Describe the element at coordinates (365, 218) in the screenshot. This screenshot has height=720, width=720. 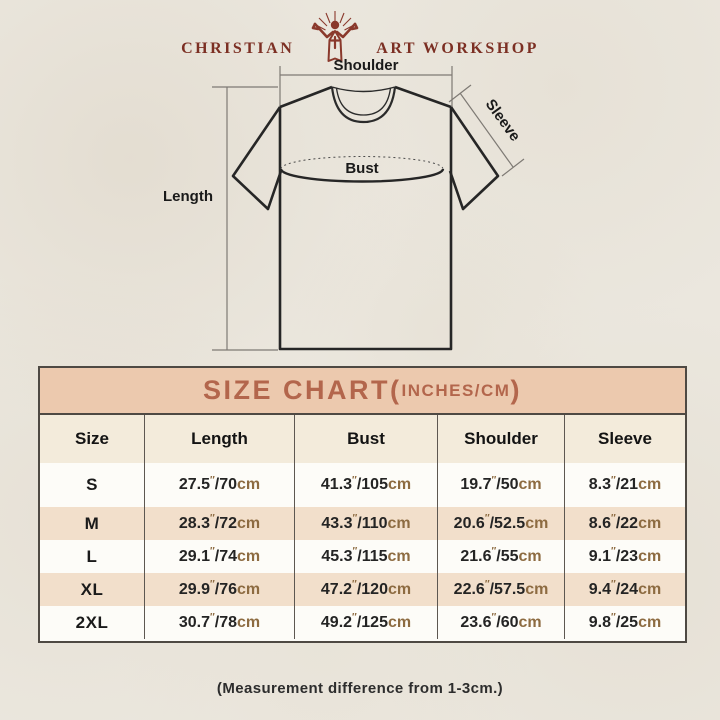
I see `tshirt-outline` at that location.